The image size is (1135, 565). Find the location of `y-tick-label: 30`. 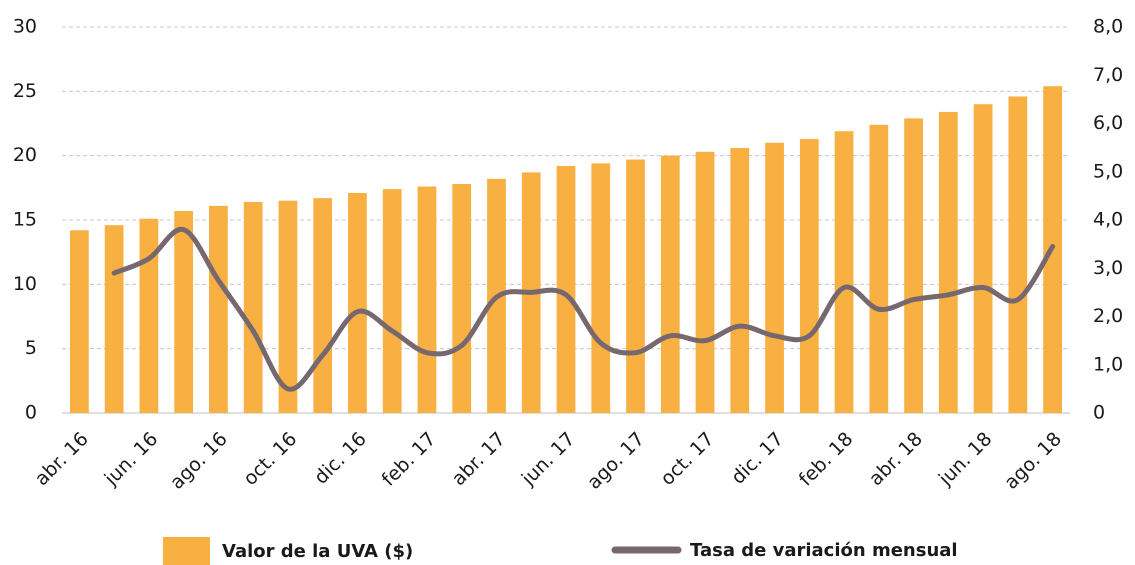

y-tick-label: 30 is located at coordinates (25, 27).